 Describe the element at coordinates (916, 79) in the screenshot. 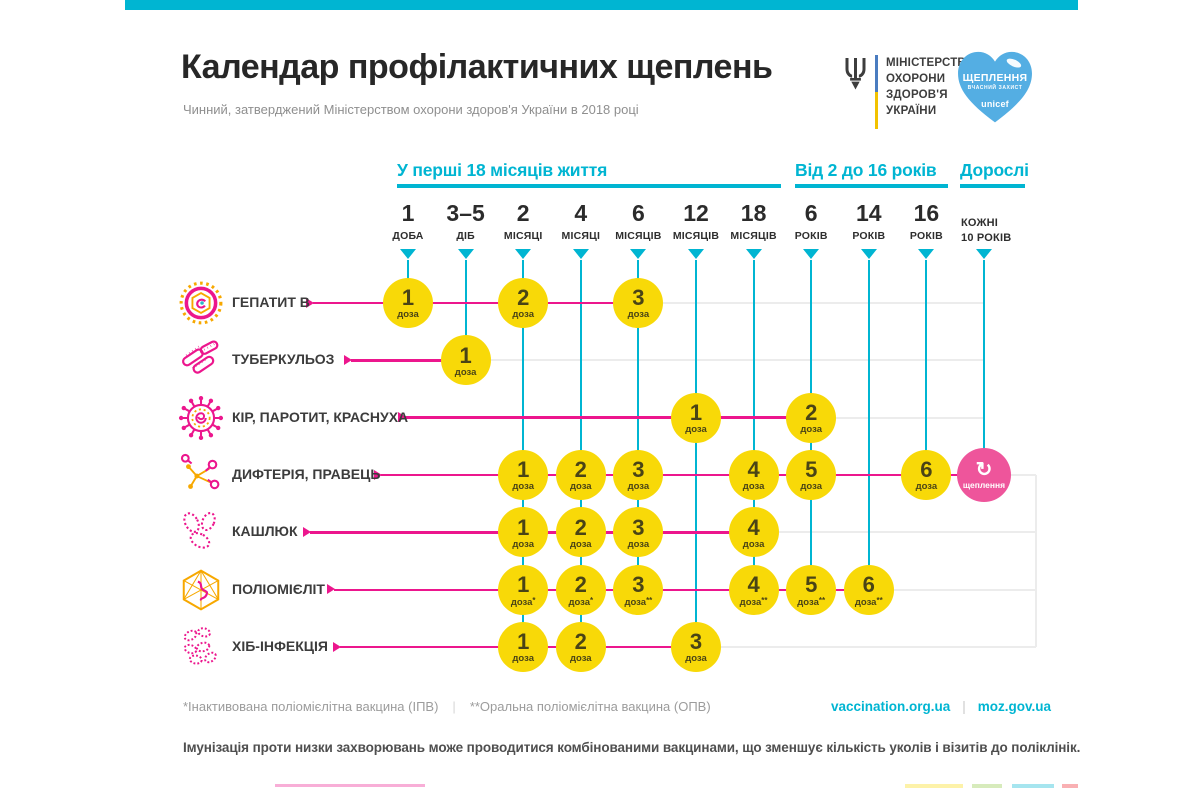

I see `ministry-line: ОХОРОНИ` at that location.